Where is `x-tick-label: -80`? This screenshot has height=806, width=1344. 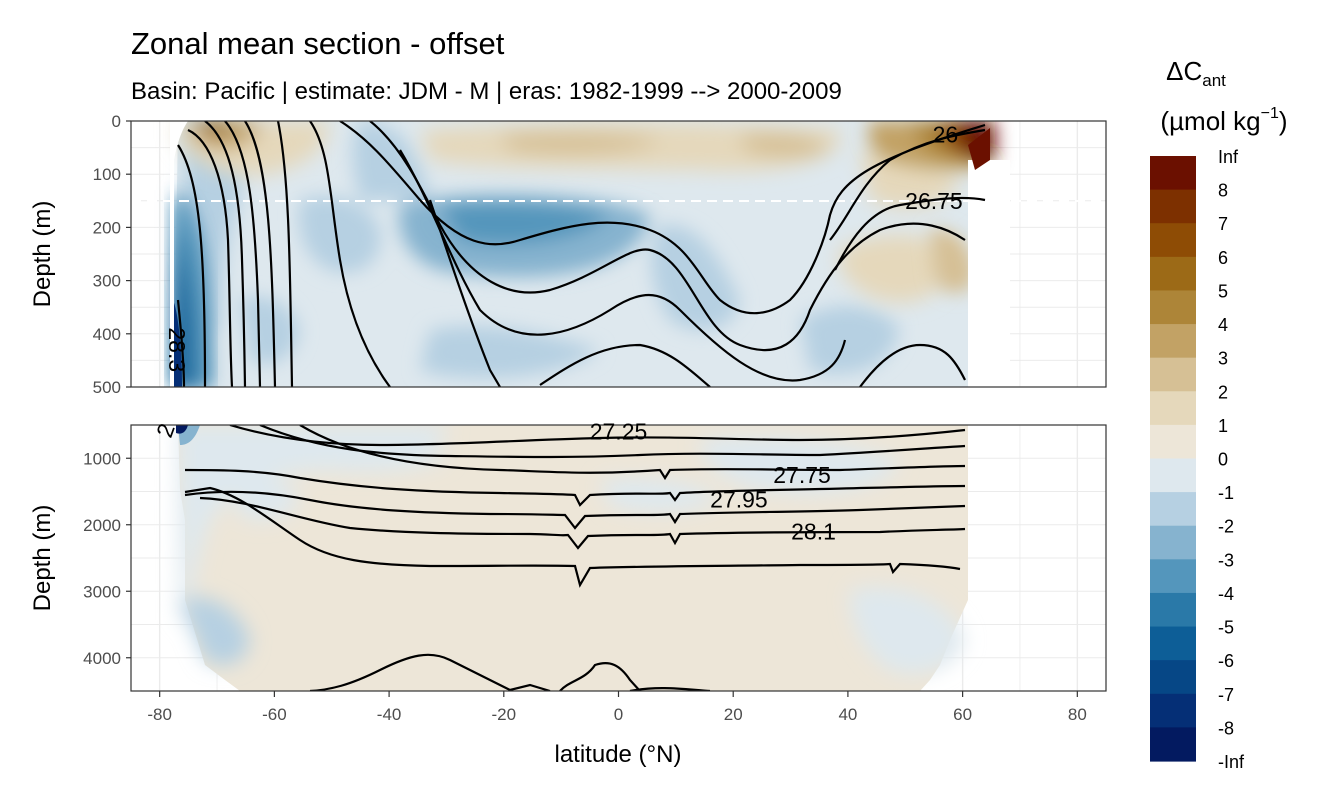 x-tick-label: -80 is located at coordinates (159, 714).